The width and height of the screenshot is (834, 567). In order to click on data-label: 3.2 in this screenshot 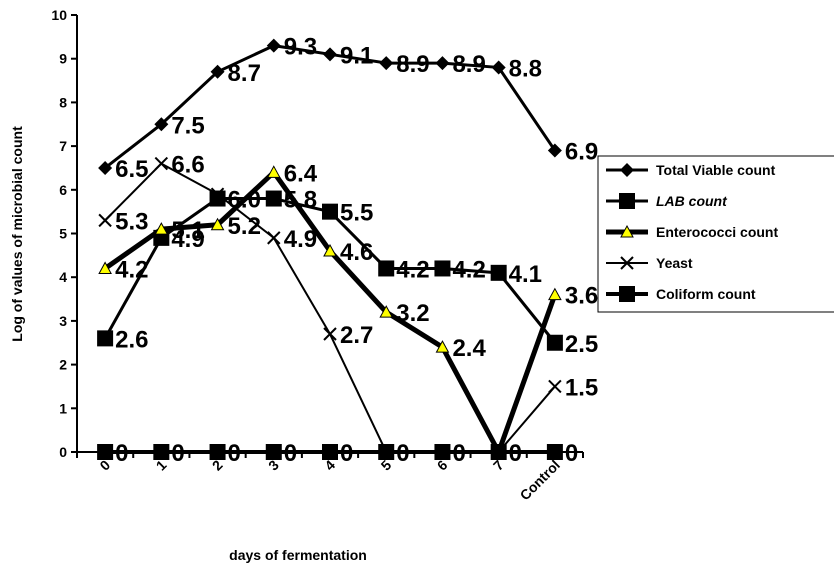, I will do `click(412, 313)`.